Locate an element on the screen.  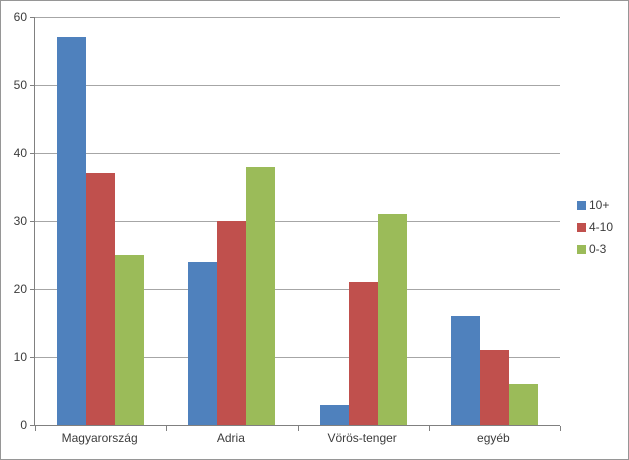
x-axis-label-Vörös-tenger: Vörös-tenger is located at coordinates (362, 438).